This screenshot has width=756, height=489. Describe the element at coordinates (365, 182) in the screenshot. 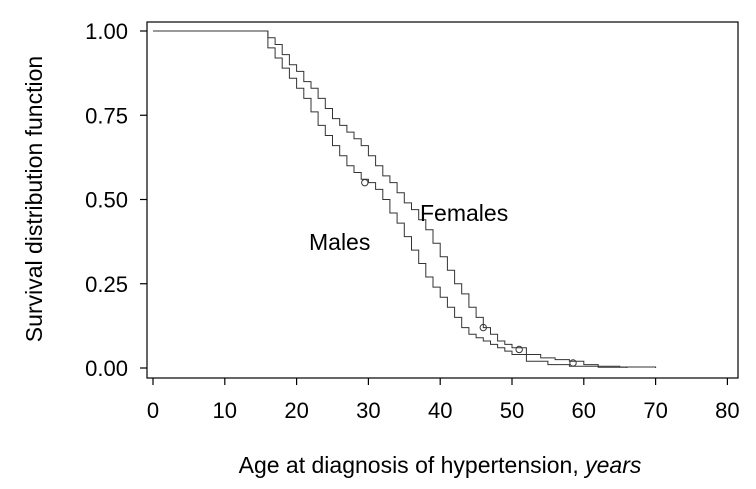

I see `censor-mark-males` at that location.